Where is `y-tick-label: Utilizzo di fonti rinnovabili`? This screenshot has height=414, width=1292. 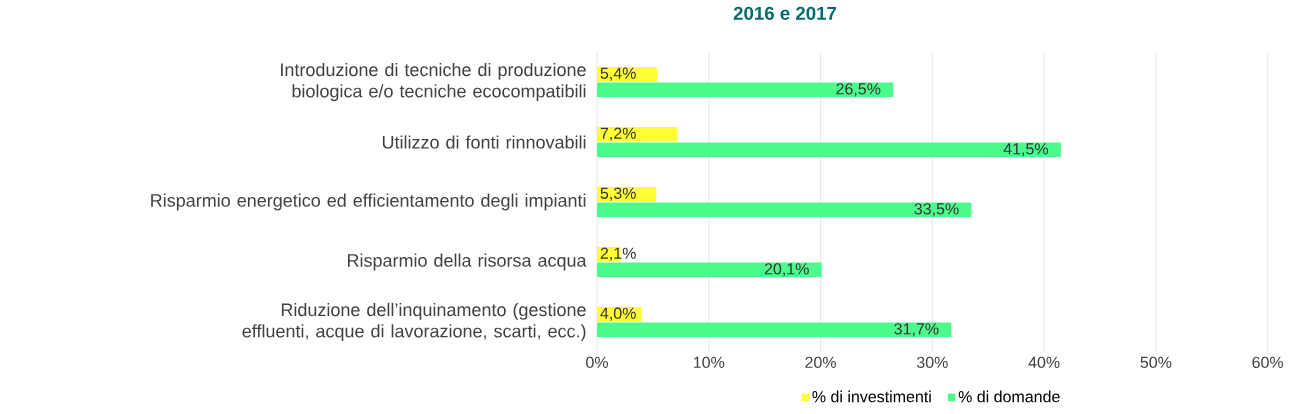 y-tick-label: Utilizzo di fonti rinnovabili is located at coordinates (484, 142).